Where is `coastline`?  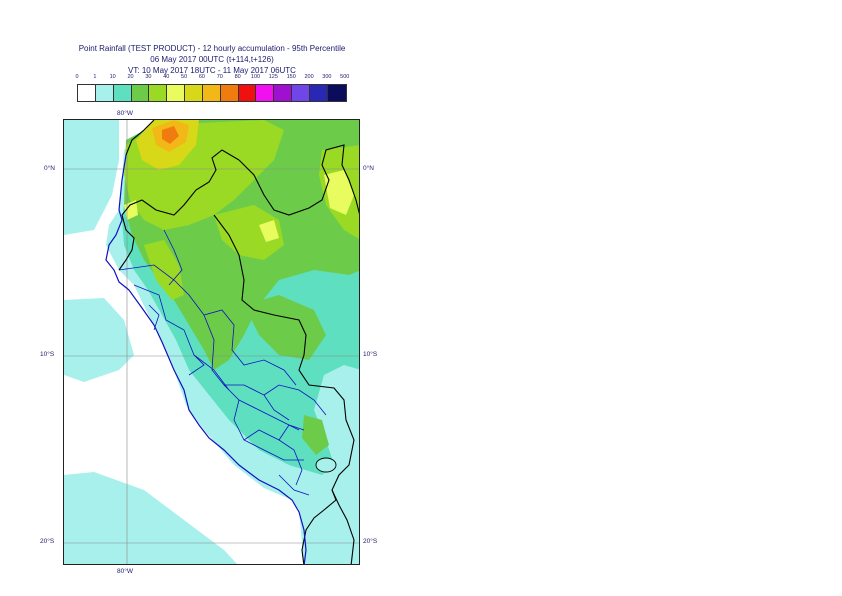 coastline is located at coordinates (206, 386).